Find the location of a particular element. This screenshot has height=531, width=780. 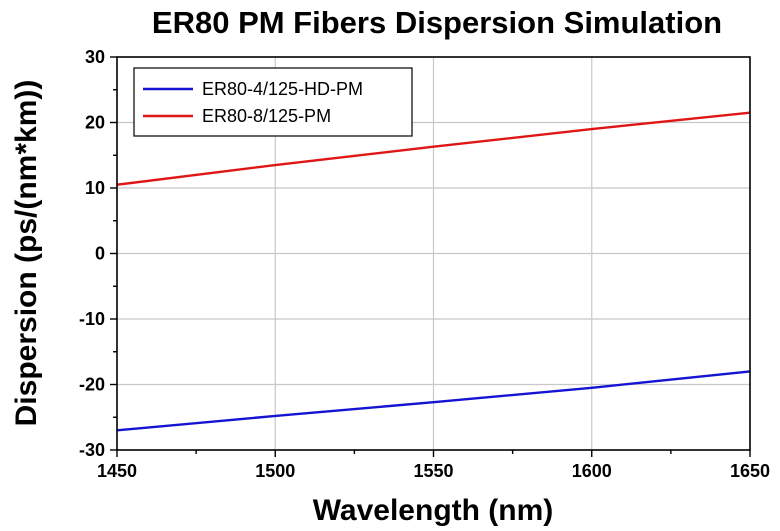

y-axis-title: Dispersion (ps/(nm*km)) is located at coordinates (26, 253).